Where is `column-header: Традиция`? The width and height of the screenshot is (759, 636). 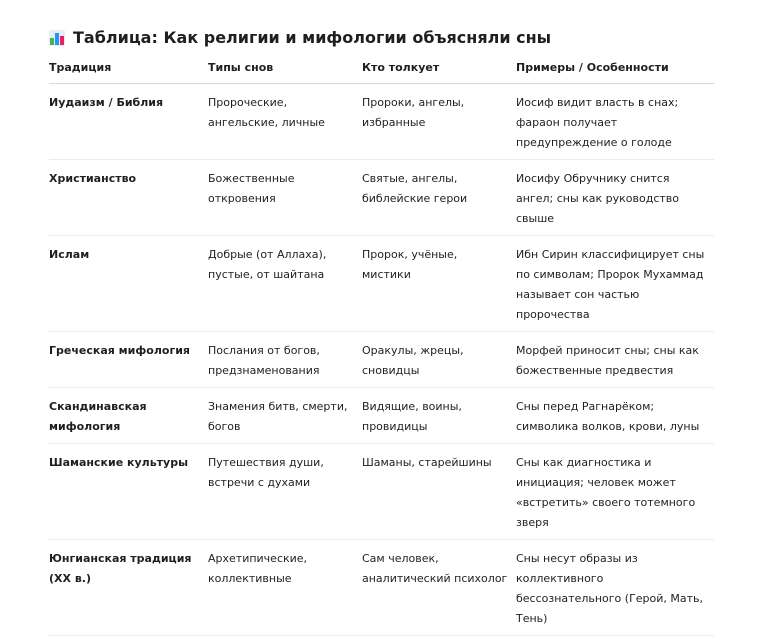 column-header: Традиция is located at coordinates (128, 71).